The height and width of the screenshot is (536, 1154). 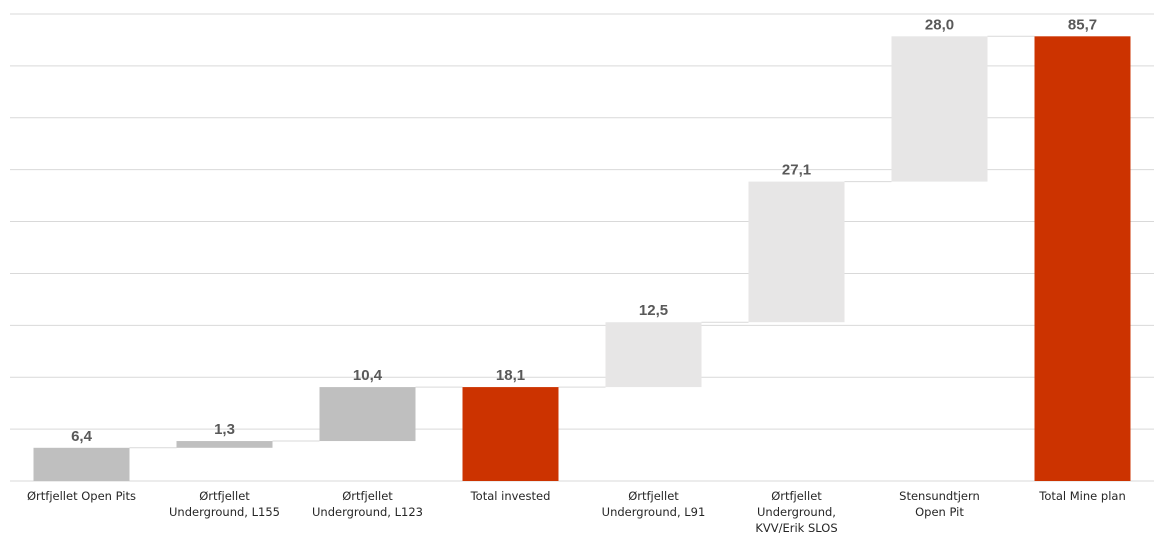 I want to click on category-label-line: Underground, L155, so click(x=224, y=512).